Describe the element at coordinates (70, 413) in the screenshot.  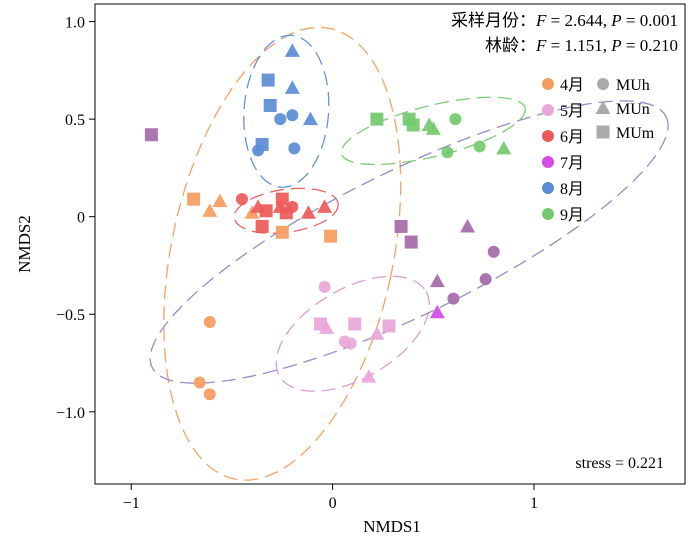
I see `y-tick-label: −1.0` at that location.